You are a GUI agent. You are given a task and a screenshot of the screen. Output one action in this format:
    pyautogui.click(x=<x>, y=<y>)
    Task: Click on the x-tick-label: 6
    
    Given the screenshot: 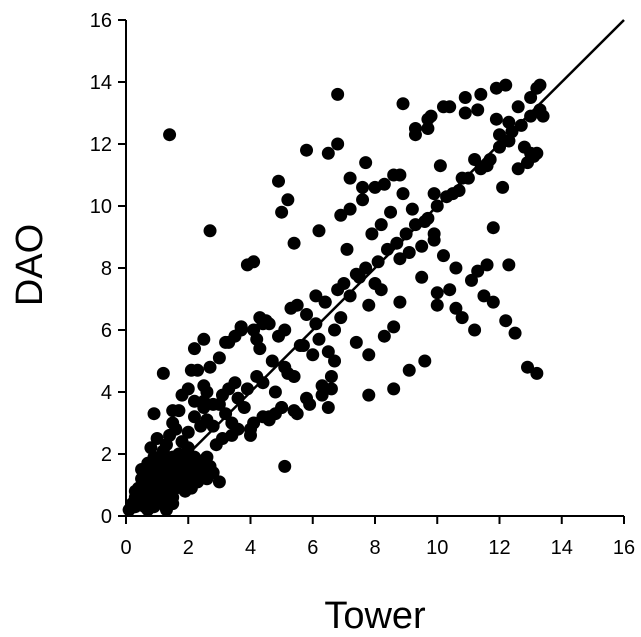 What is the action you would take?
    pyautogui.click(x=312, y=548)
    